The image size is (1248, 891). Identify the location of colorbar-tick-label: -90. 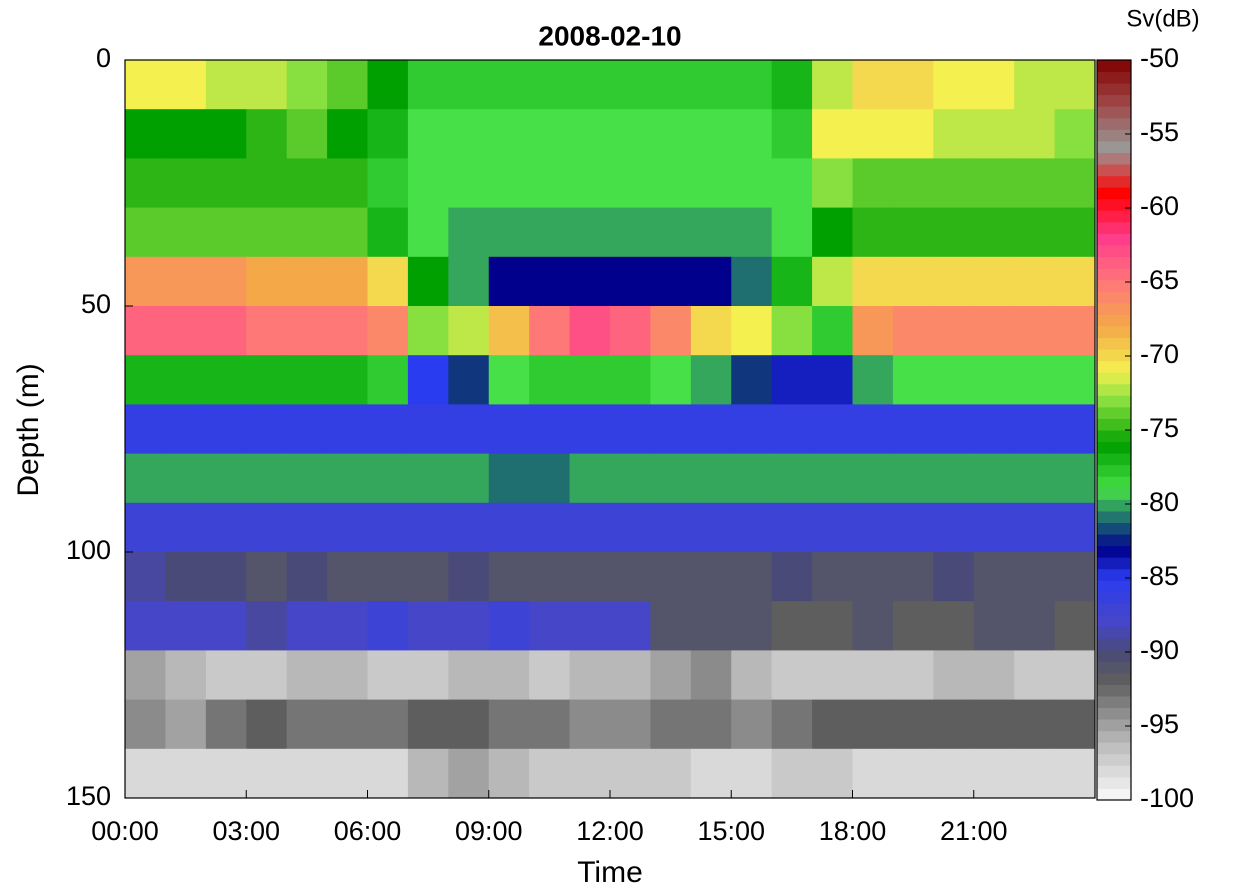
(1159, 650).